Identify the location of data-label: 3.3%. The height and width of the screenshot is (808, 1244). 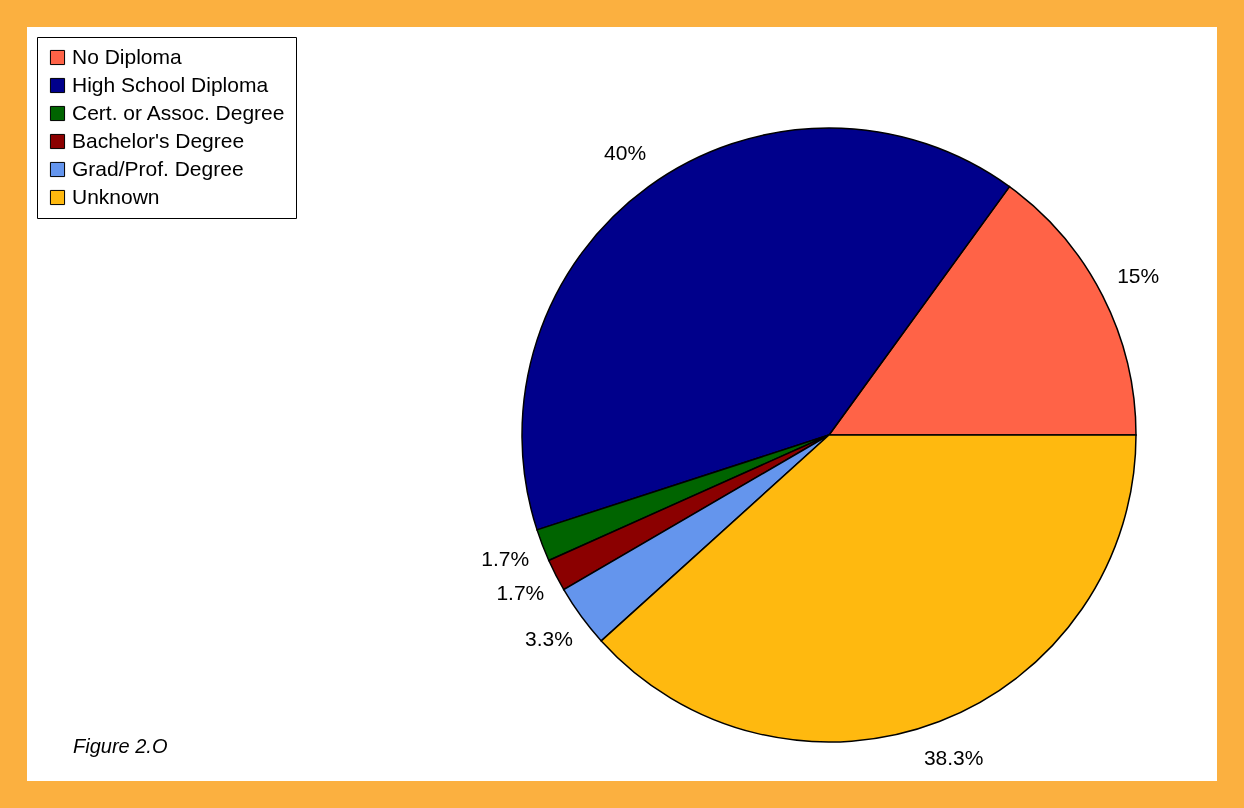
(548, 638).